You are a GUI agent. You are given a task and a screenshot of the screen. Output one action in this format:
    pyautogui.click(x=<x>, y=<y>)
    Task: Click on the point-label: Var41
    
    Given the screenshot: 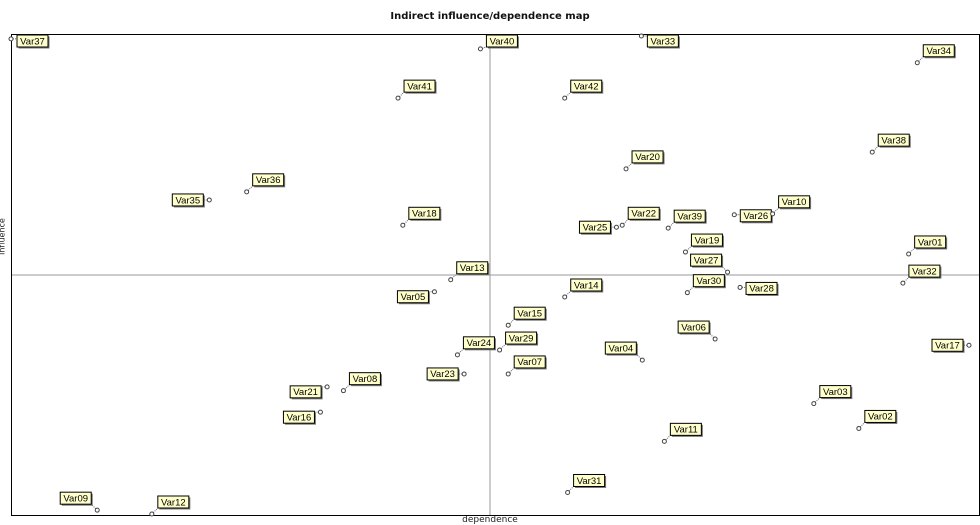 What is the action you would take?
    pyautogui.click(x=419, y=86)
    